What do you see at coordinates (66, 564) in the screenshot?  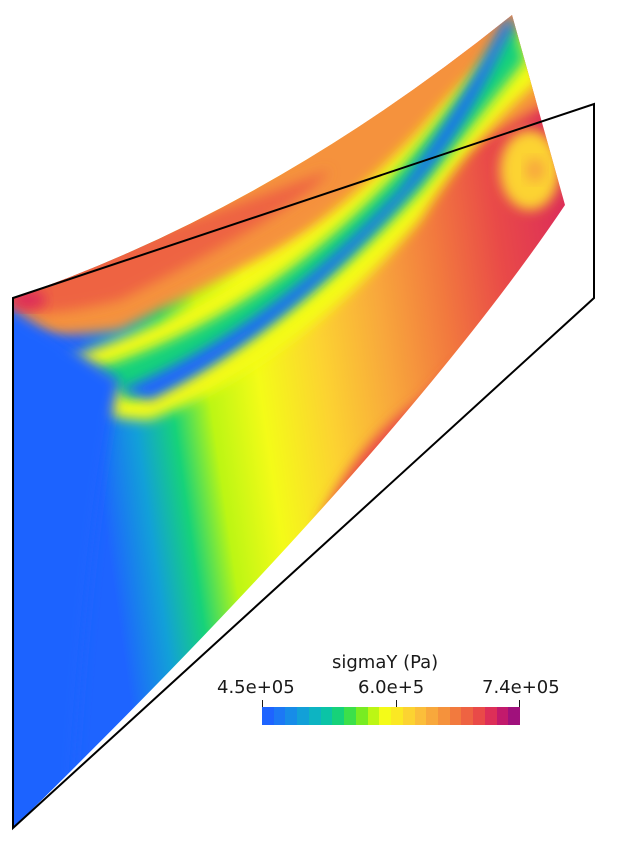 I see `blue-left-region` at bounding box center [66, 564].